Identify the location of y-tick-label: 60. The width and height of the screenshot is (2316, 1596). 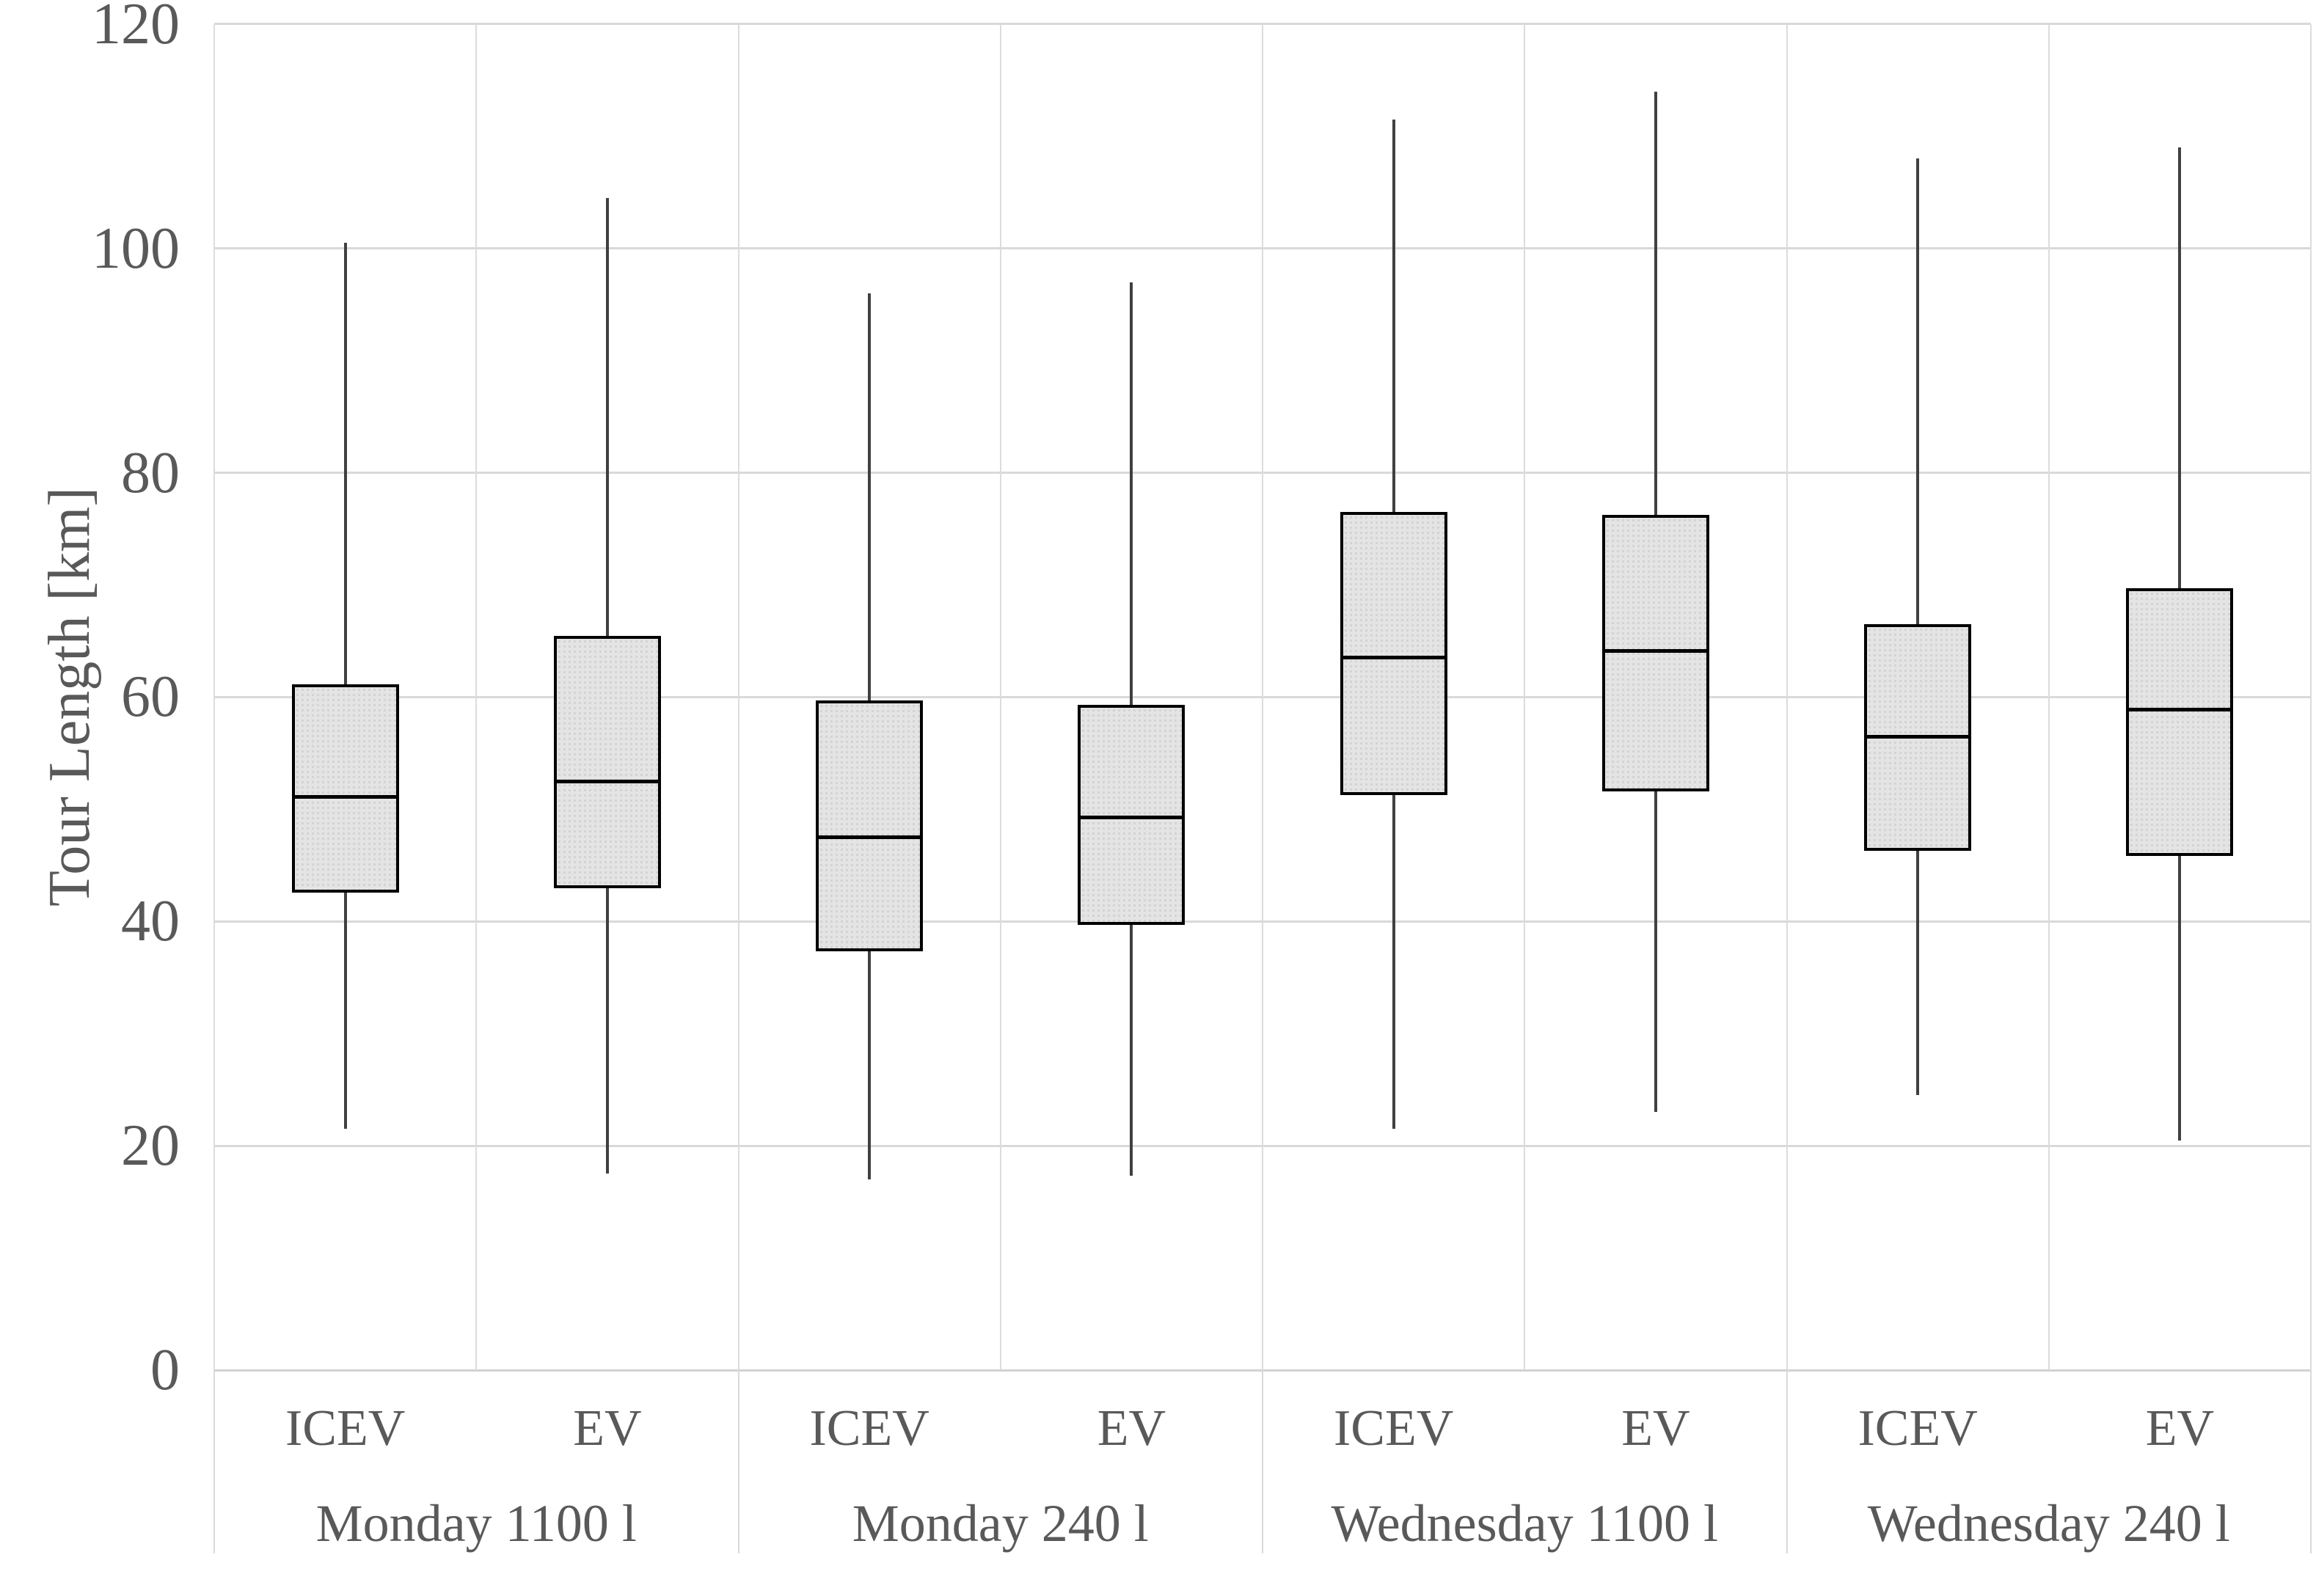
(150, 697).